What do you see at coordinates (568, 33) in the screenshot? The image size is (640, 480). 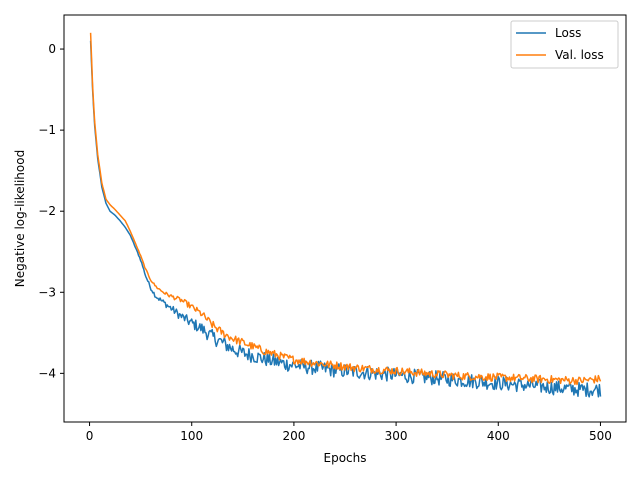 I see `legend-label-loss: Loss` at bounding box center [568, 33].